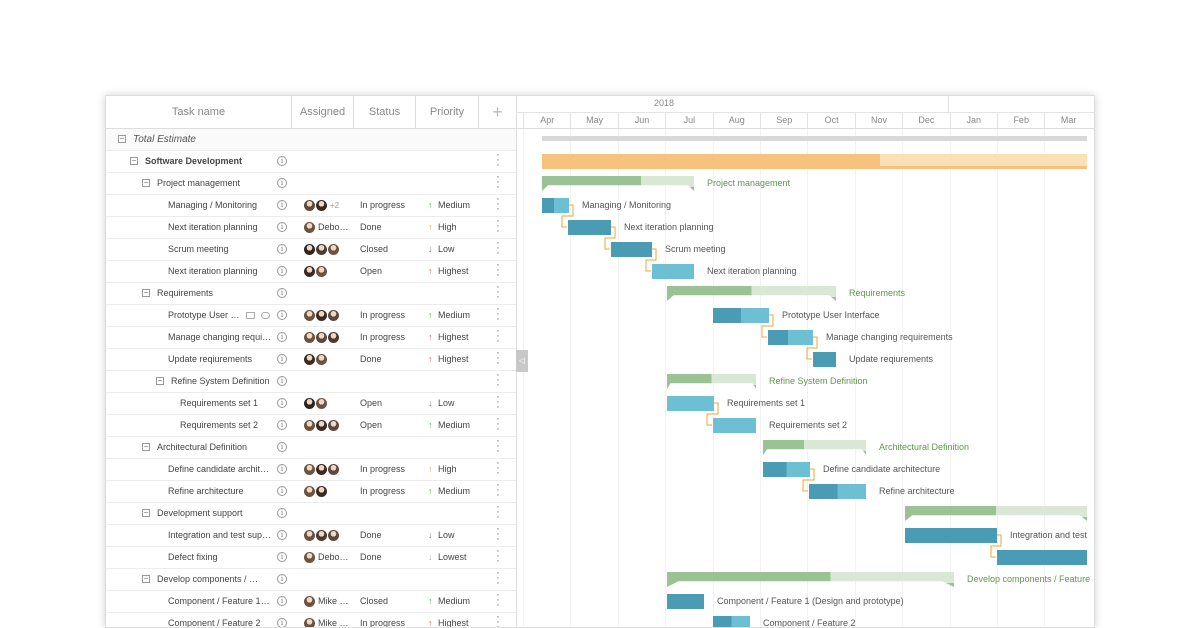 This screenshot has width=1200, height=628. Describe the element at coordinates (198, 249) in the screenshot. I see `task-name: Scrum meeting` at that location.